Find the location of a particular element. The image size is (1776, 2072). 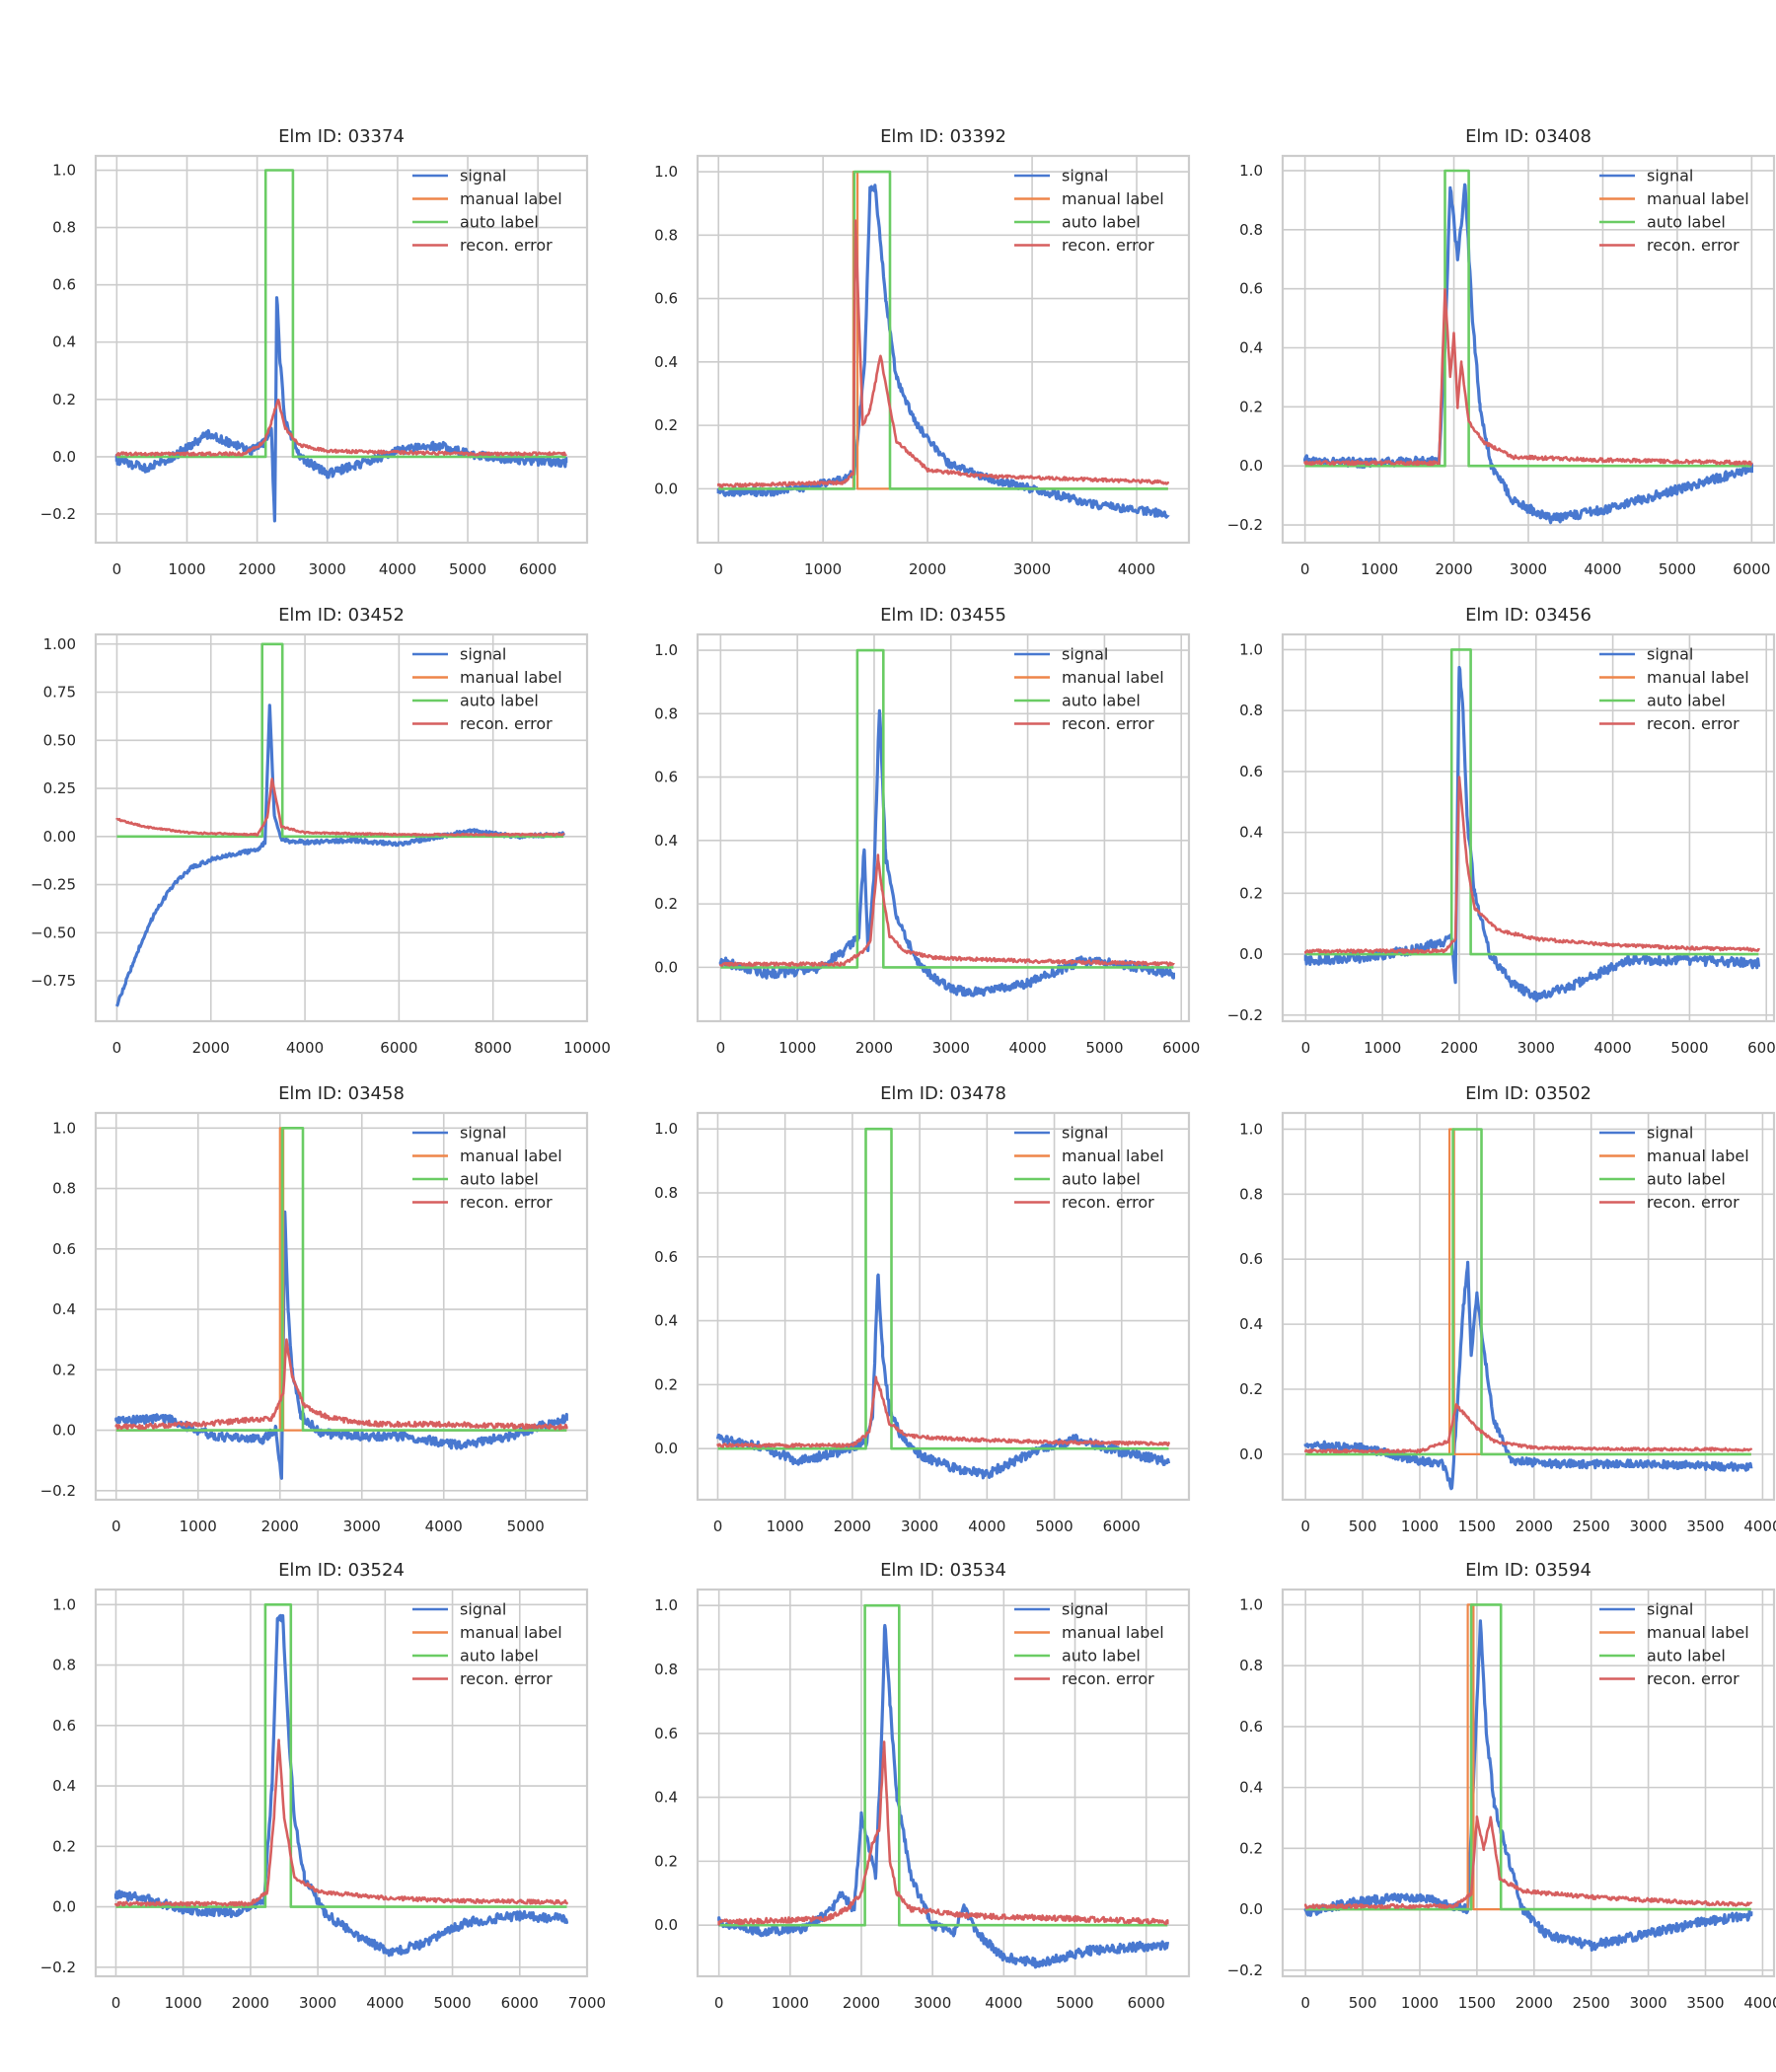

x-tick-label: 500 is located at coordinates (1363, 1526).